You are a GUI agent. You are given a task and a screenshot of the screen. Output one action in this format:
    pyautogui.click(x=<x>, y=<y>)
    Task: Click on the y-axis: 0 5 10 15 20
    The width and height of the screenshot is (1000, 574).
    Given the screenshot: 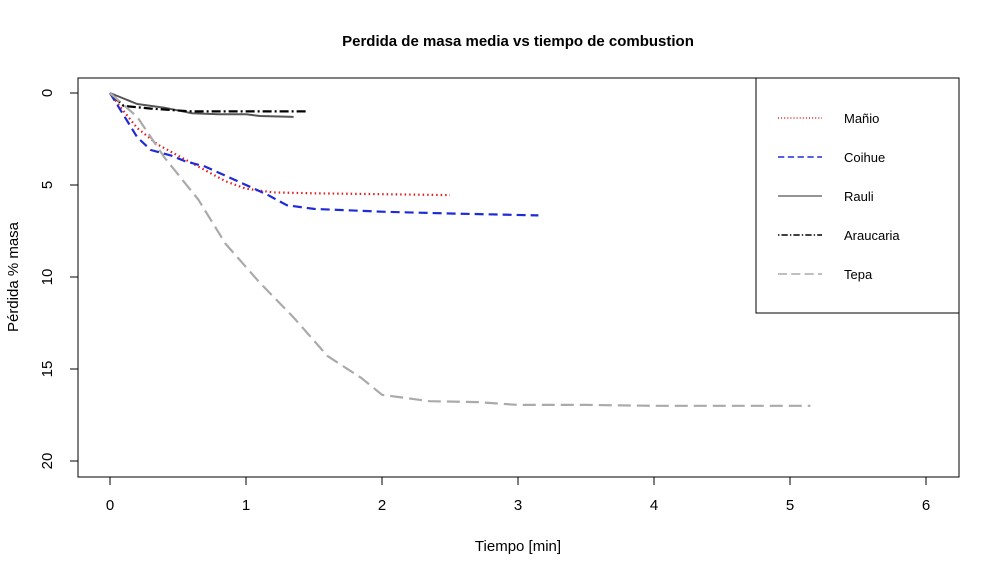 What is the action you would take?
    pyautogui.click(x=59, y=279)
    